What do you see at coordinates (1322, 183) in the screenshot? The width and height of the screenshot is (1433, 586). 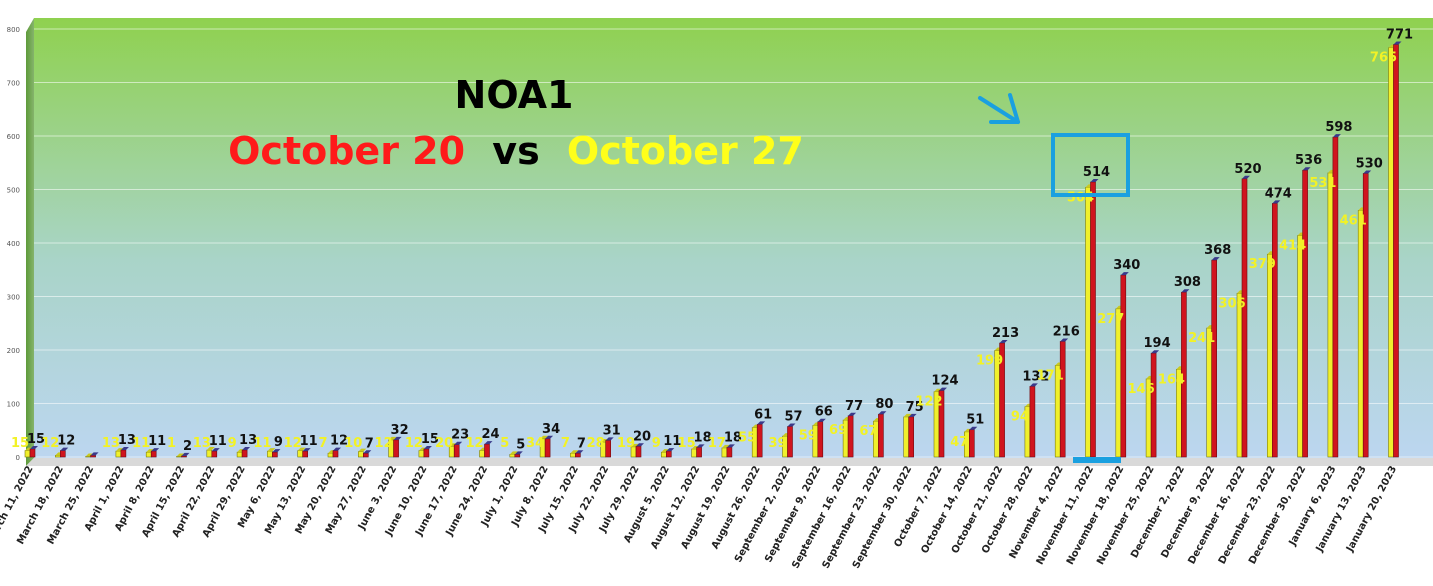 I see `data-label-old: 531` at bounding box center [1322, 183].